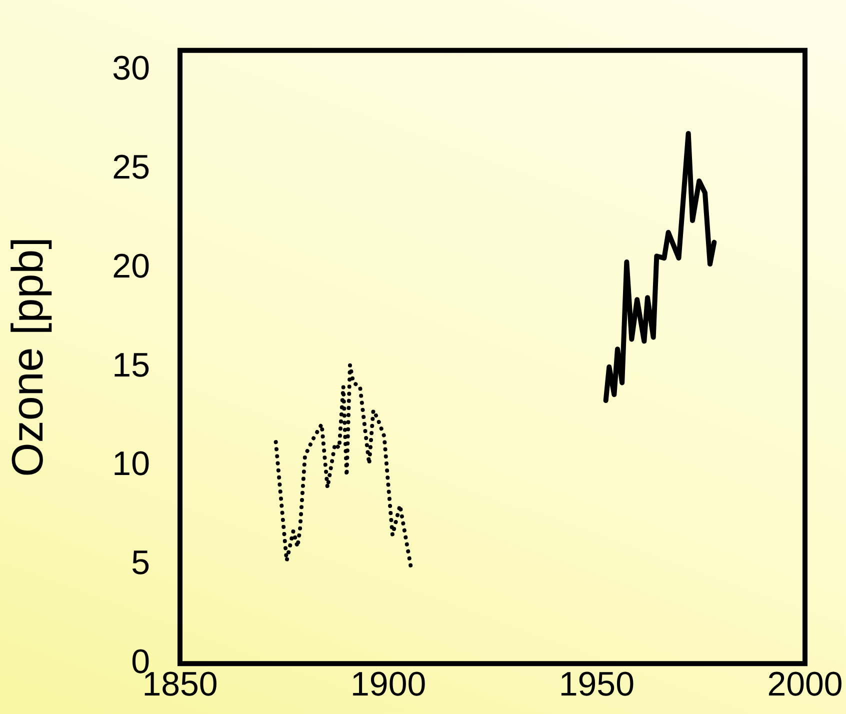 This screenshot has height=714, width=846. Describe the element at coordinates (388, 684) in the screenshot. I see `x-tick-label: 1900` at that location.